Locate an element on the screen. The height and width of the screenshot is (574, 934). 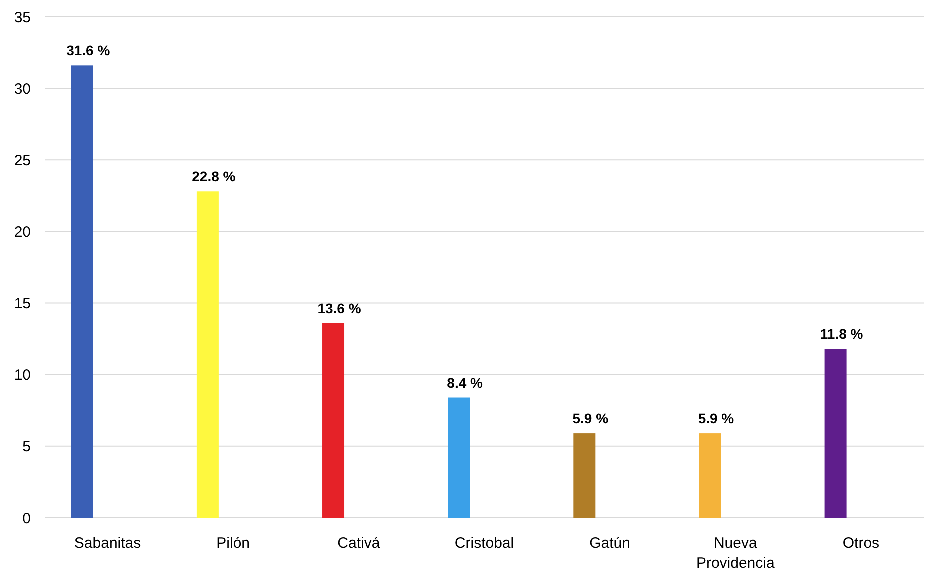
data-label: 11.8 % is located at coordinates (842, 334).